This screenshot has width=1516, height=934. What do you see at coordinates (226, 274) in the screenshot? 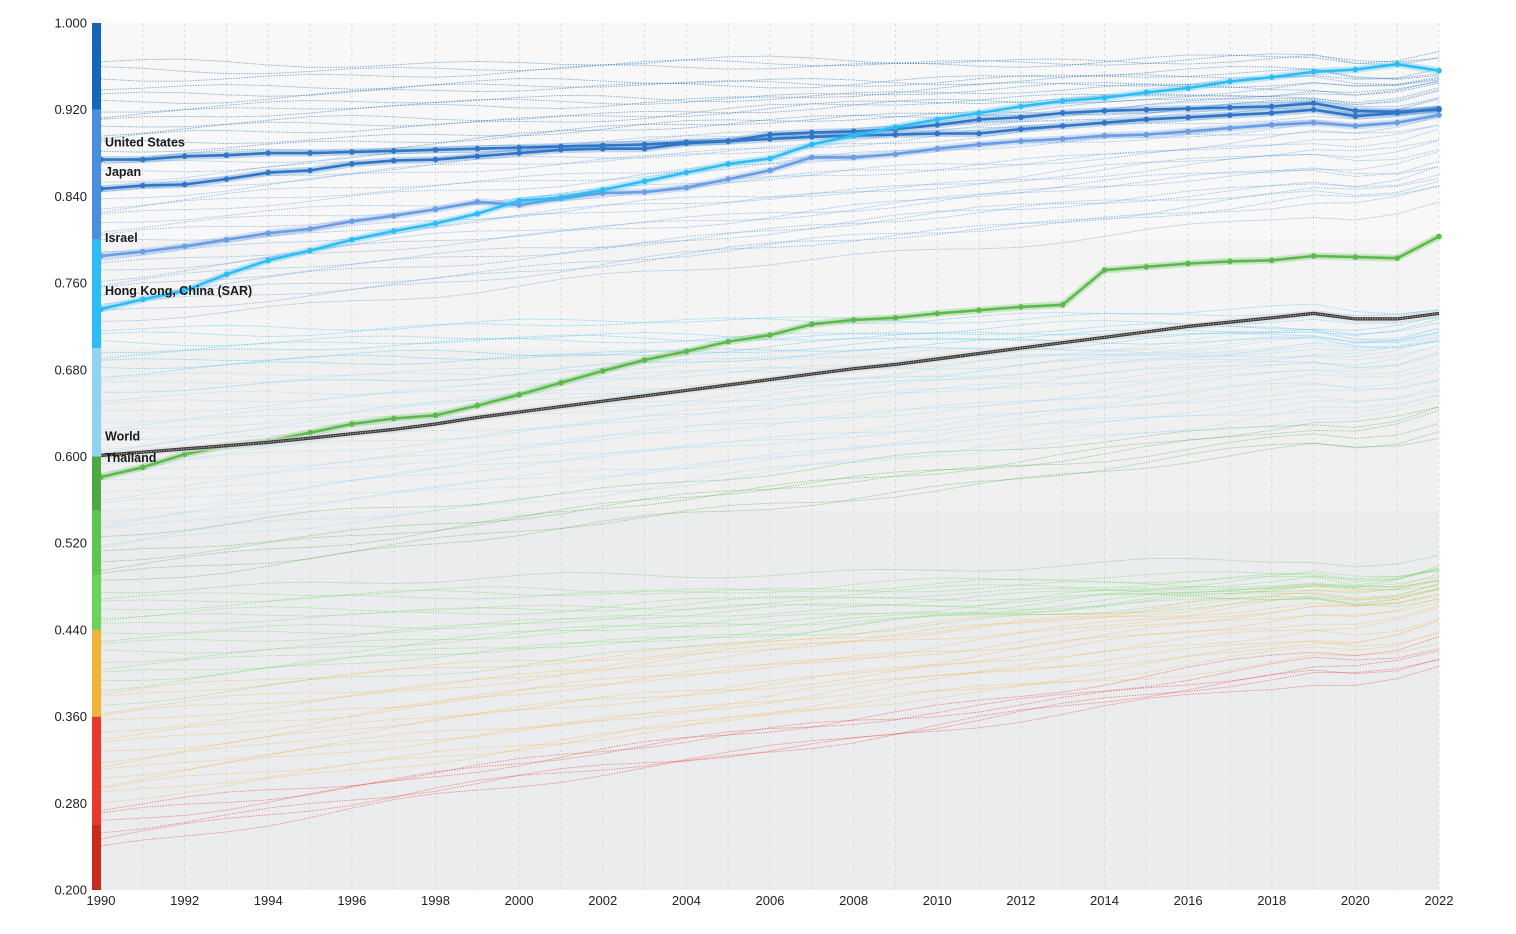
I see `series-point-hong-kong-china-sar-1993` at bounding box center [226, 274].